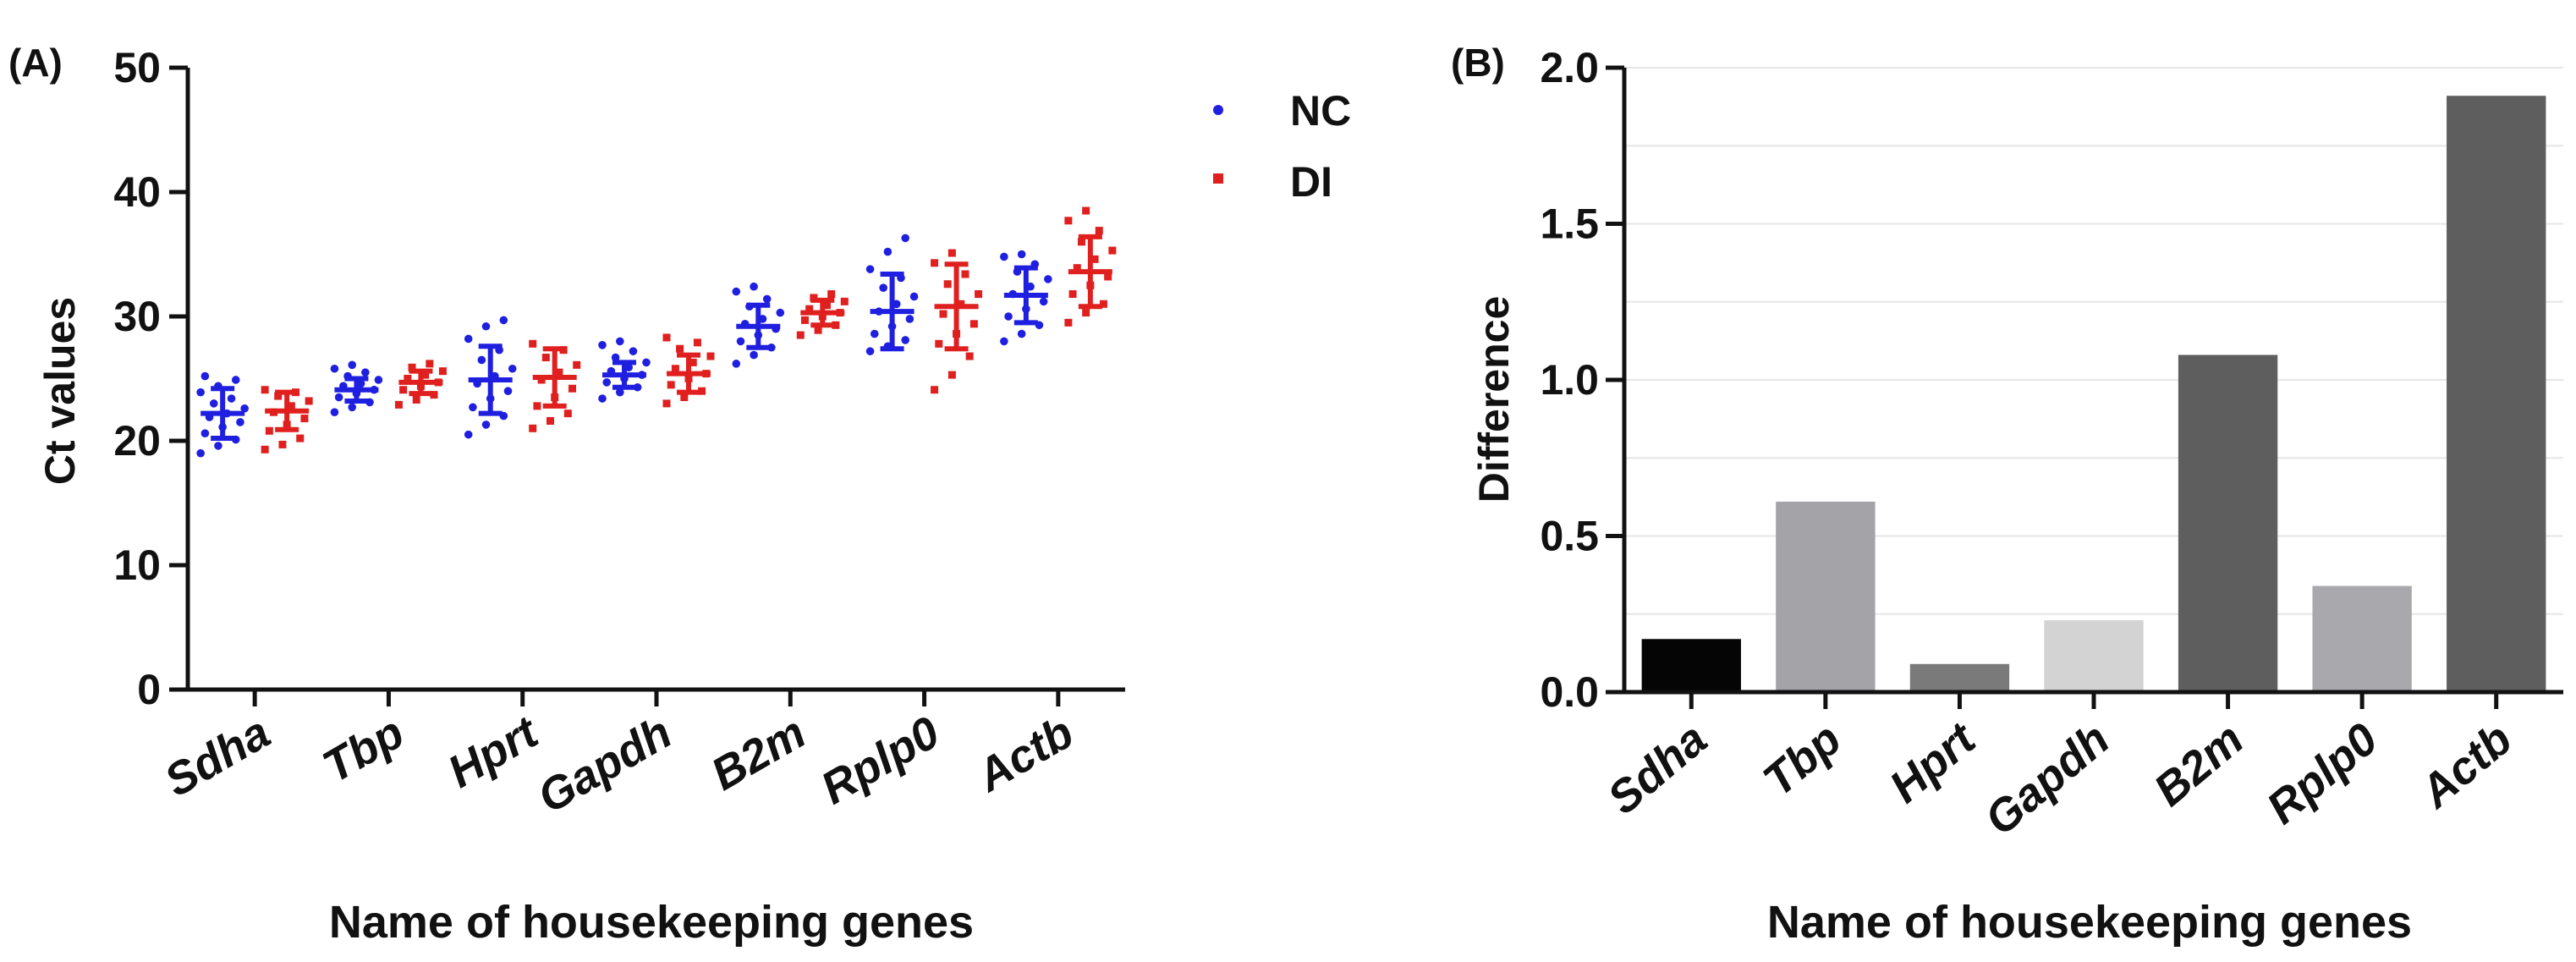  I want to click on panel-b-y-tick-label: 1.0, so click(1569, 380).